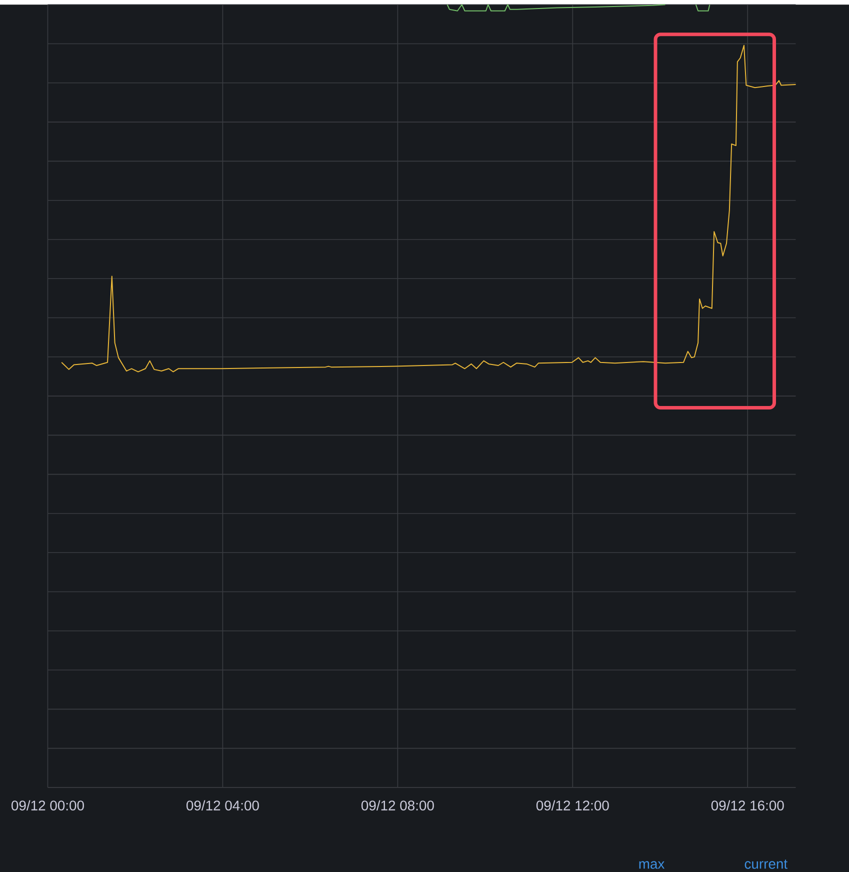 The width and height of the screenshot is (849, 872). I want to click on x-tick-label: 09/12 08:00, so click(397, 805).